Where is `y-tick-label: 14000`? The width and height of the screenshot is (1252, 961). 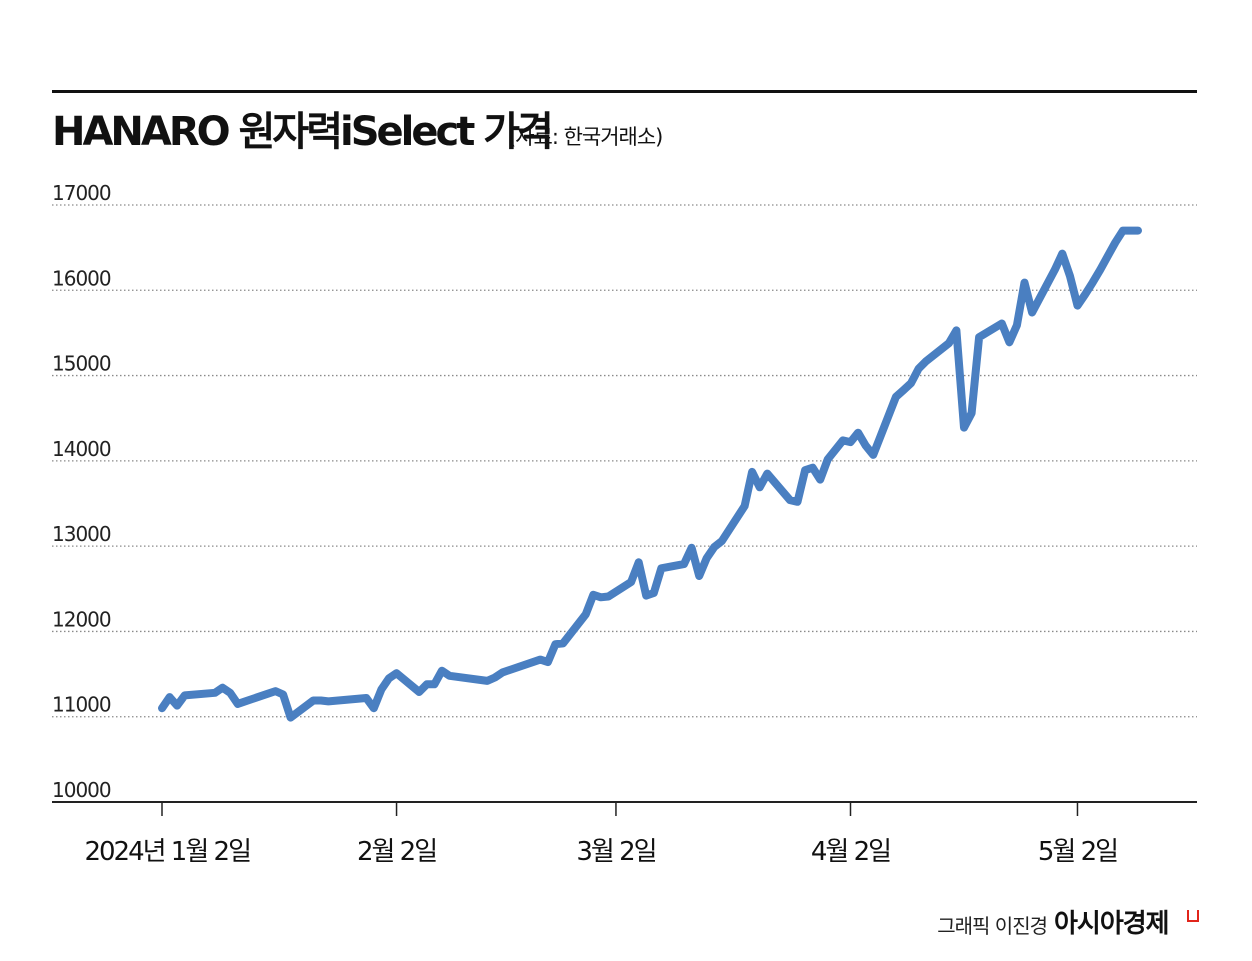 y-tick-label: 14000 is located at coordinates (81, 449).